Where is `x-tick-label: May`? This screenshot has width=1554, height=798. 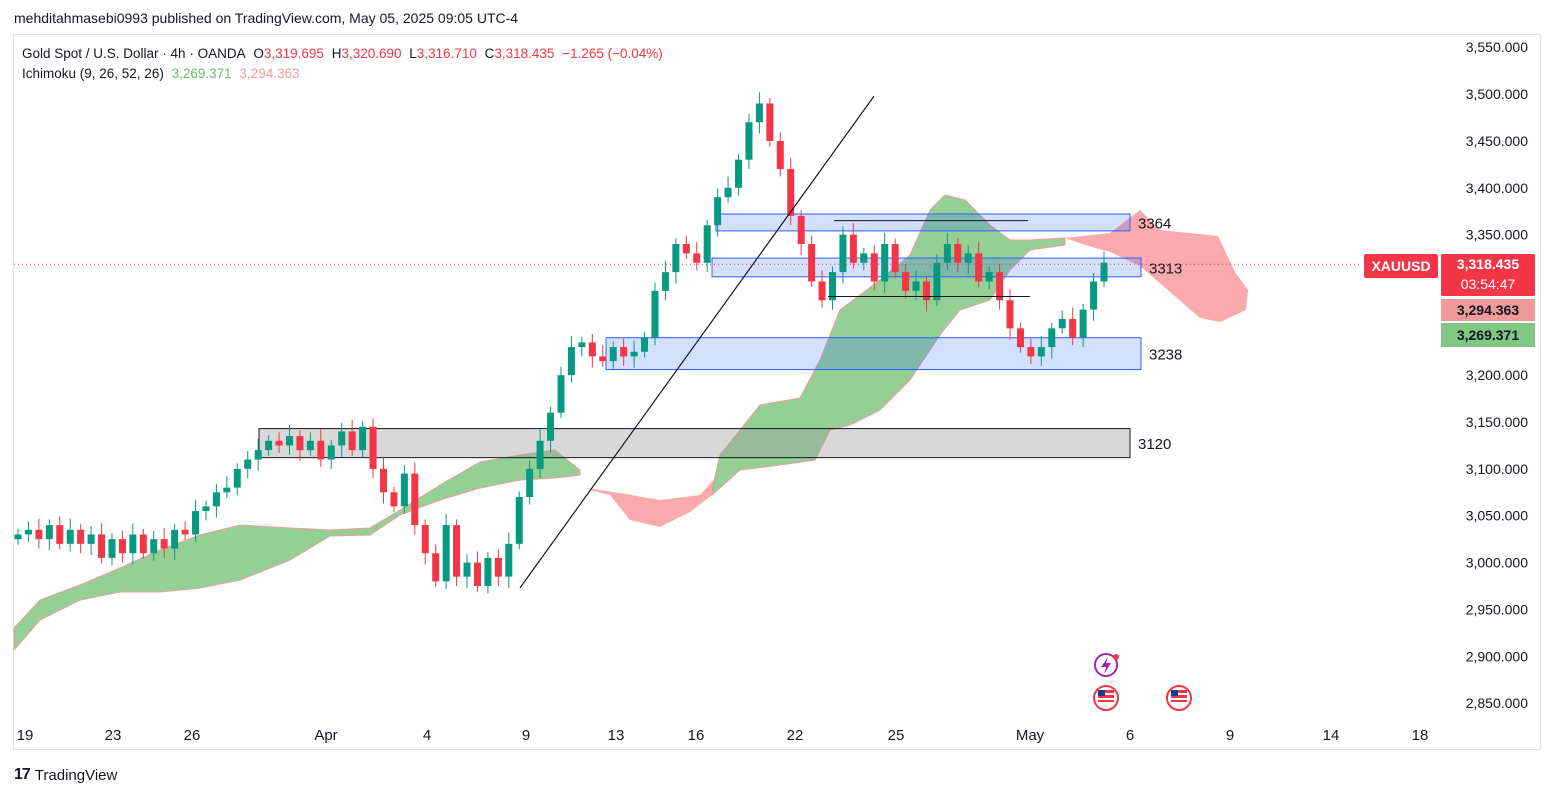 x-tick-label: May is located at coordinates (1030, 735).